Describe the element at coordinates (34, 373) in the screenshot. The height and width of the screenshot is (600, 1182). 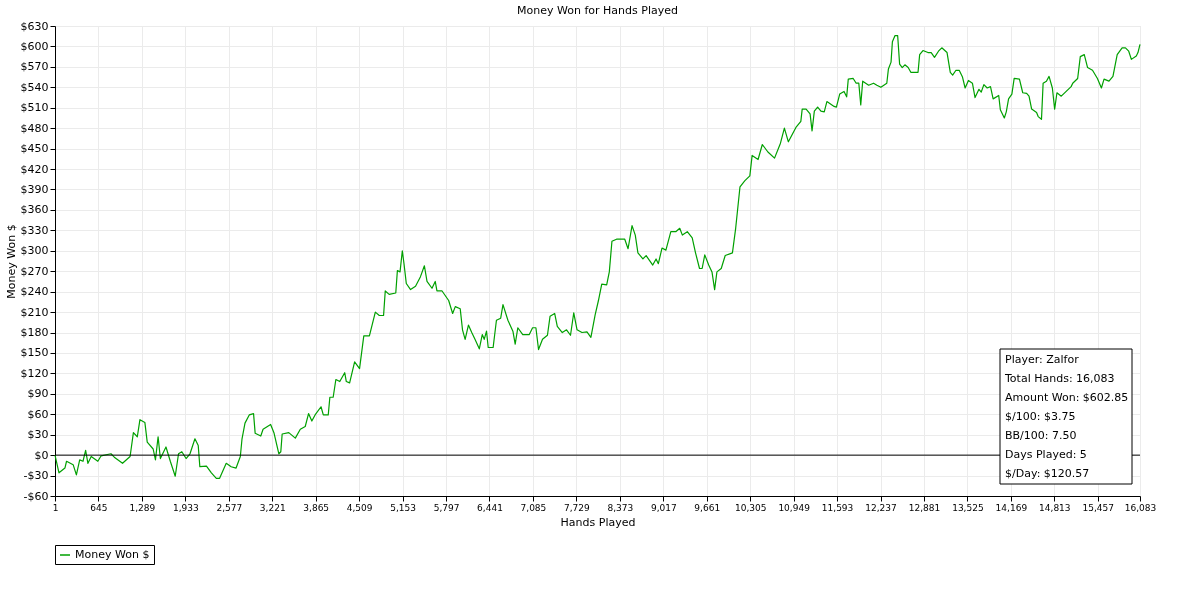
I see `y-tick-label: $120` at that location.